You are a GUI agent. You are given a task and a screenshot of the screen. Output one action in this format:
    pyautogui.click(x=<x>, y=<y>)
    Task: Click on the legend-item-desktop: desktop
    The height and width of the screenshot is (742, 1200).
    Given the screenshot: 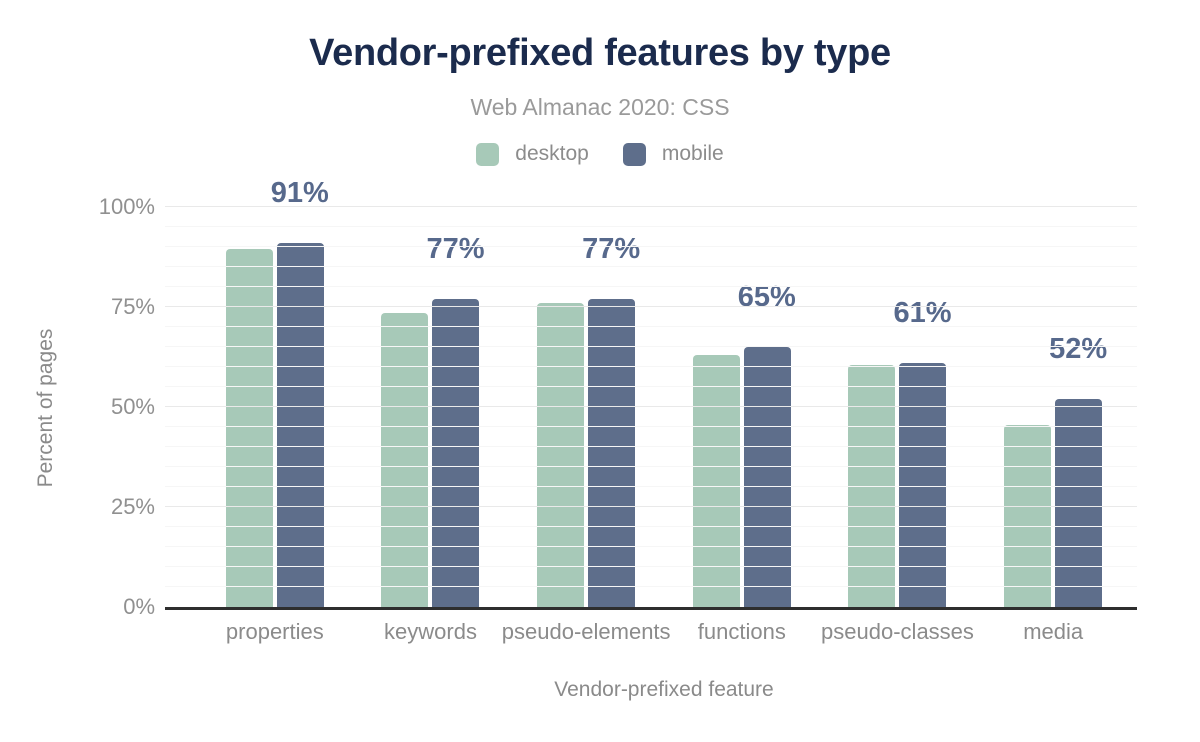 What is the action you would take?
    pyautogui.click(x=532, y=154)
    